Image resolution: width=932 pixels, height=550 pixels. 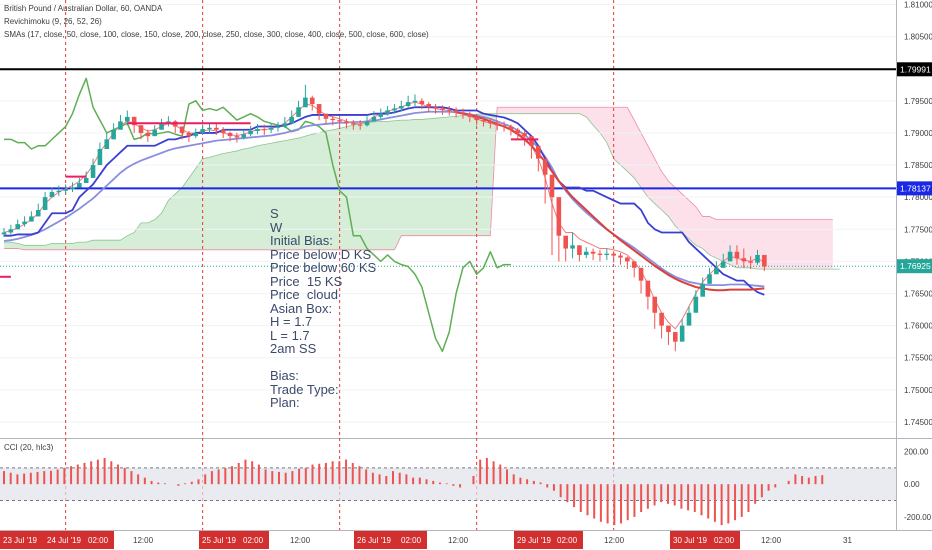 I want to click on cci-pane, so click(x=448, y=492).